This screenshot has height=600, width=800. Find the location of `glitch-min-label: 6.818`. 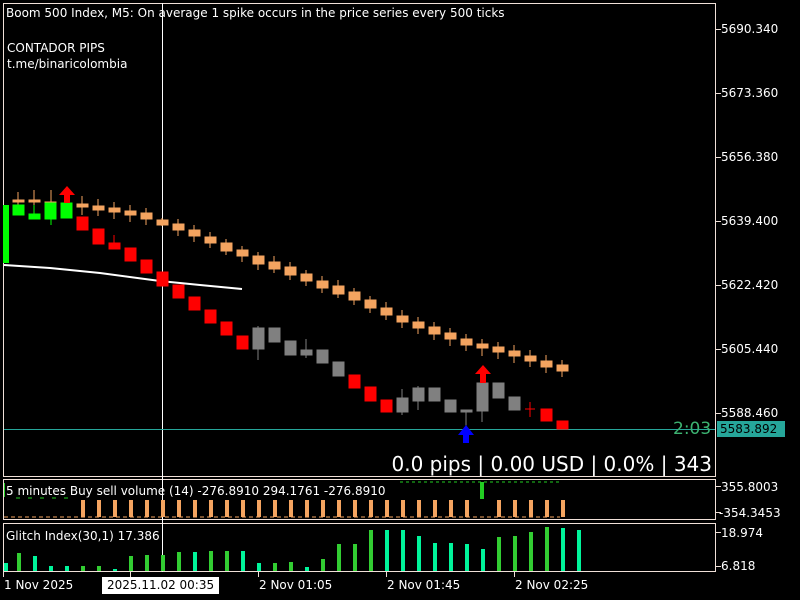

glitch-min-label: 6.818 is located at coordinates (738, 566).